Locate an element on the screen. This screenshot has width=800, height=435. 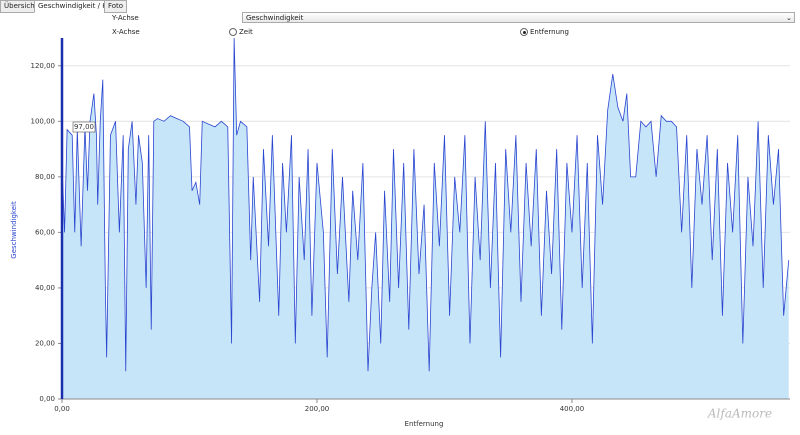
radio is located at coordinates (233, 32).